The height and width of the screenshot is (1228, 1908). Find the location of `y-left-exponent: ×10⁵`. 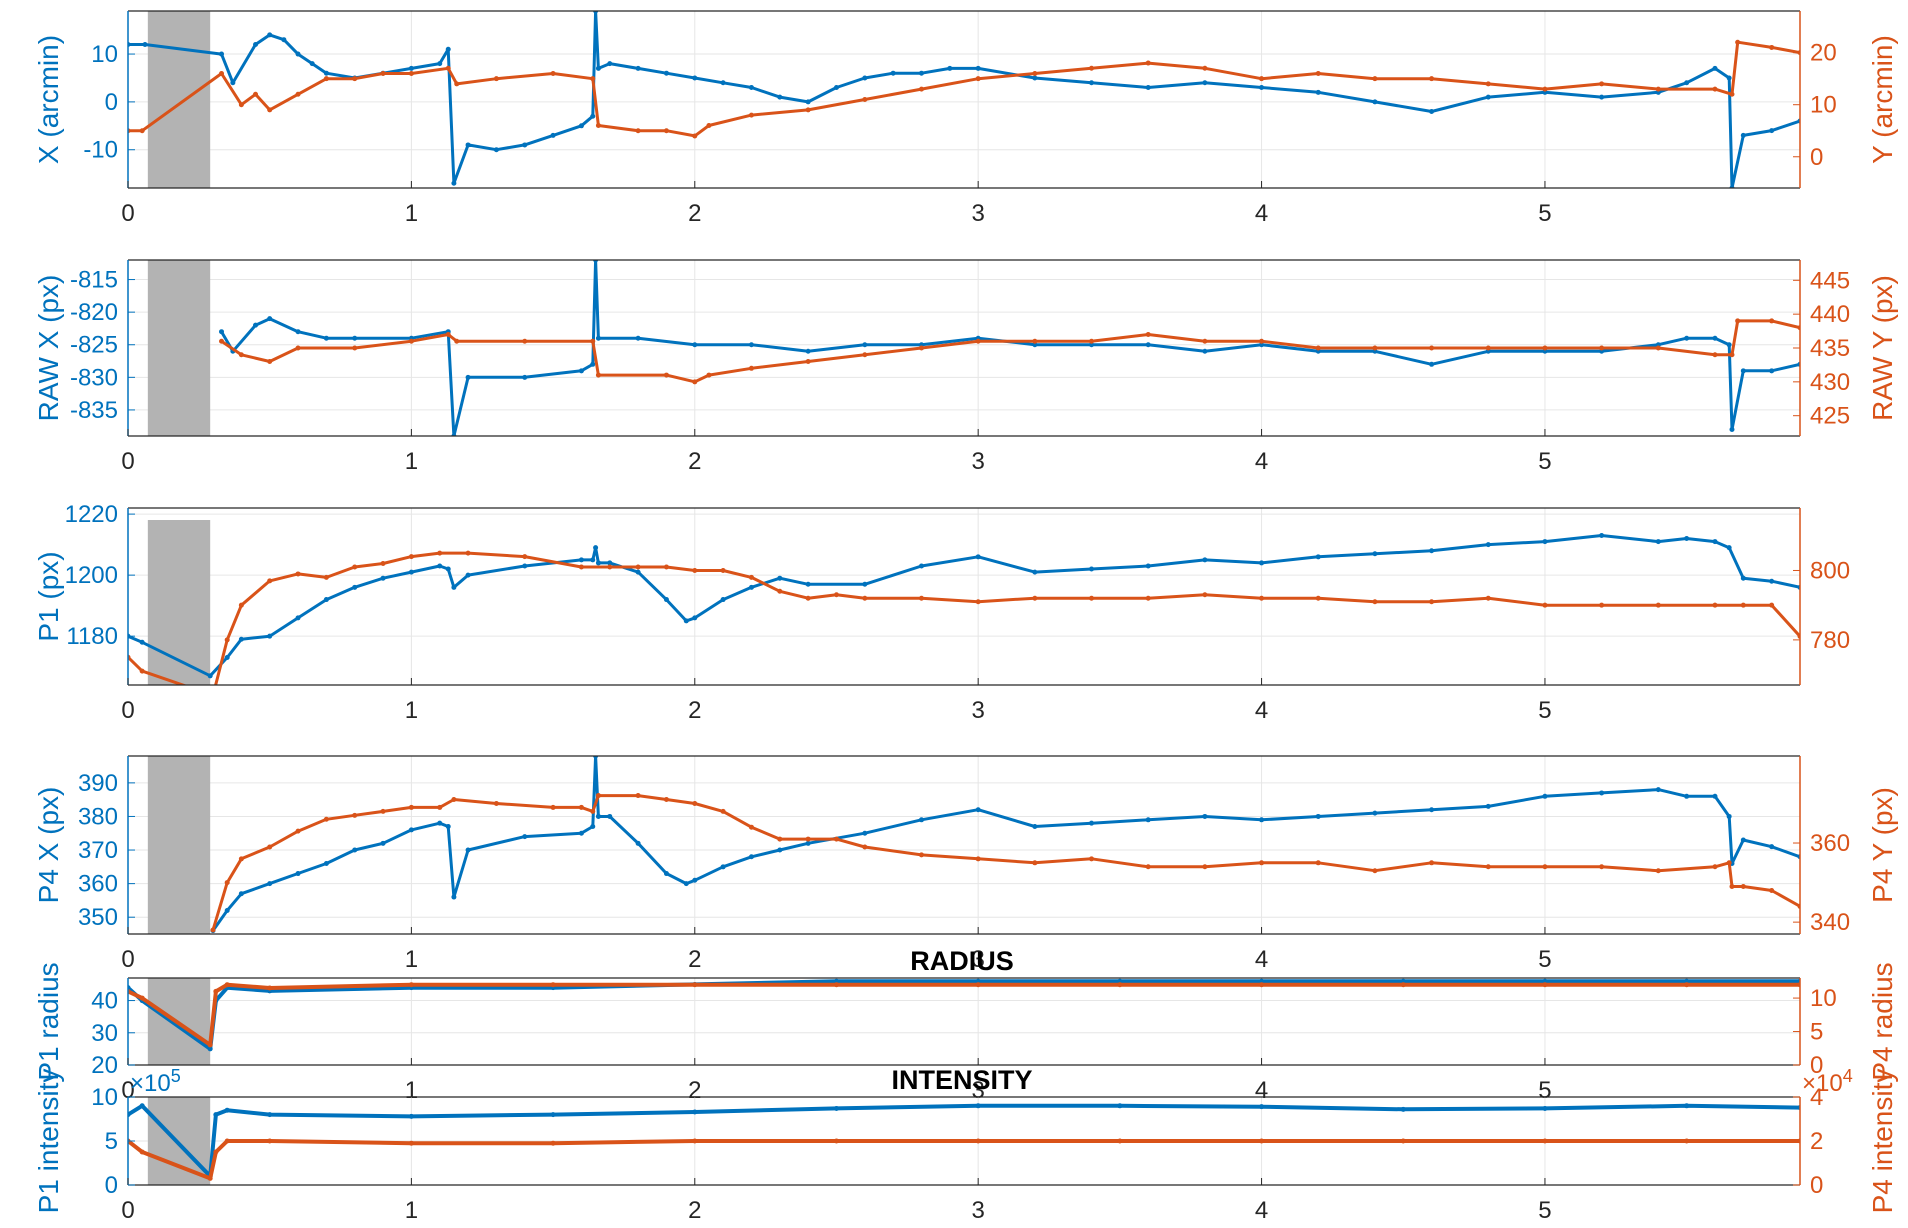

y-left-exponent: ×10⁵ is located at coordinates (155, 1081).